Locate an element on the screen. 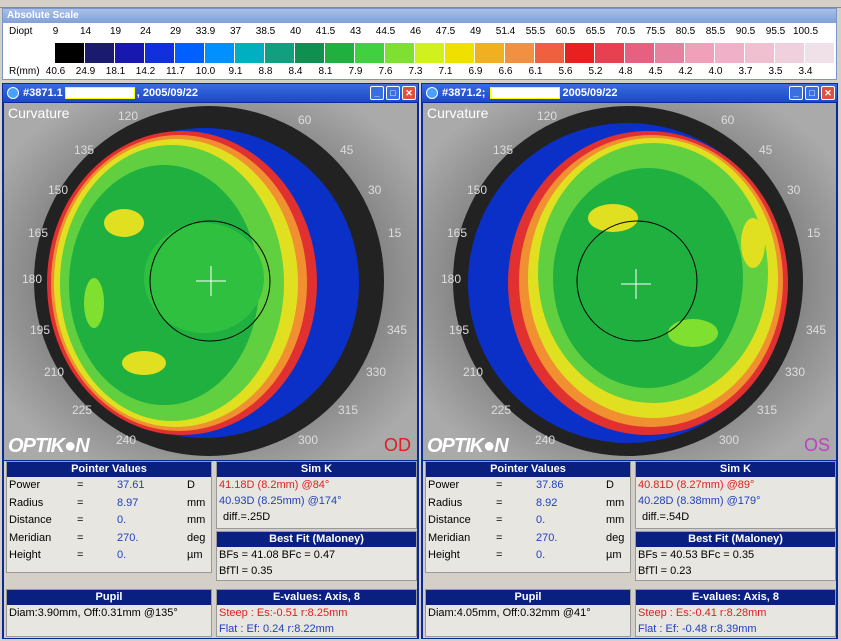 The height and width of the screenshot is (641, 841). degree-label: 225 is located at coordinates (501, 410).